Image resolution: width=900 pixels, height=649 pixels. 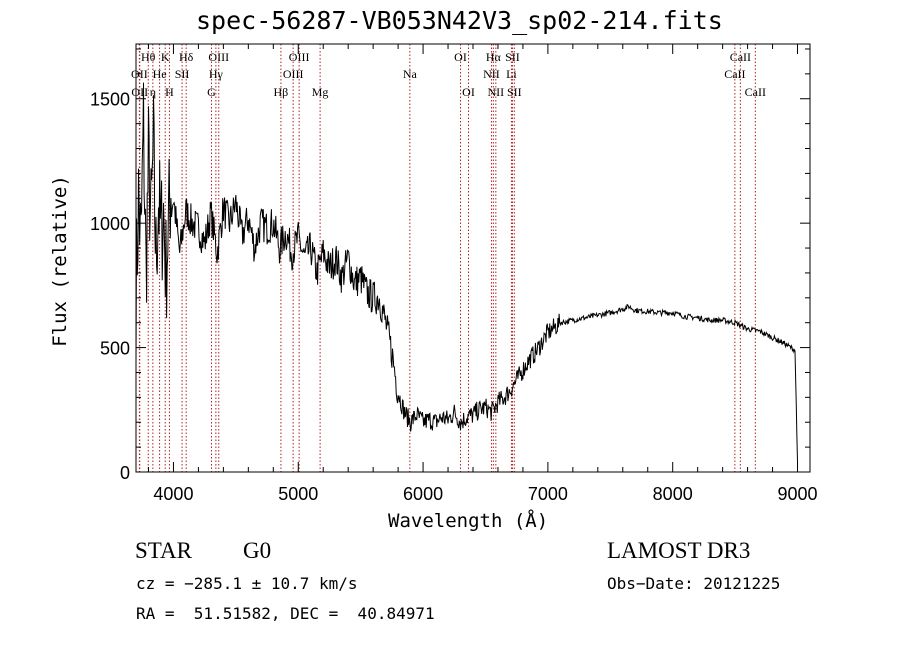 What do you see at coordinates (110, 100) in the screenshot?
I see `y-tick-label: 1500` at bounding box center [110, 100].